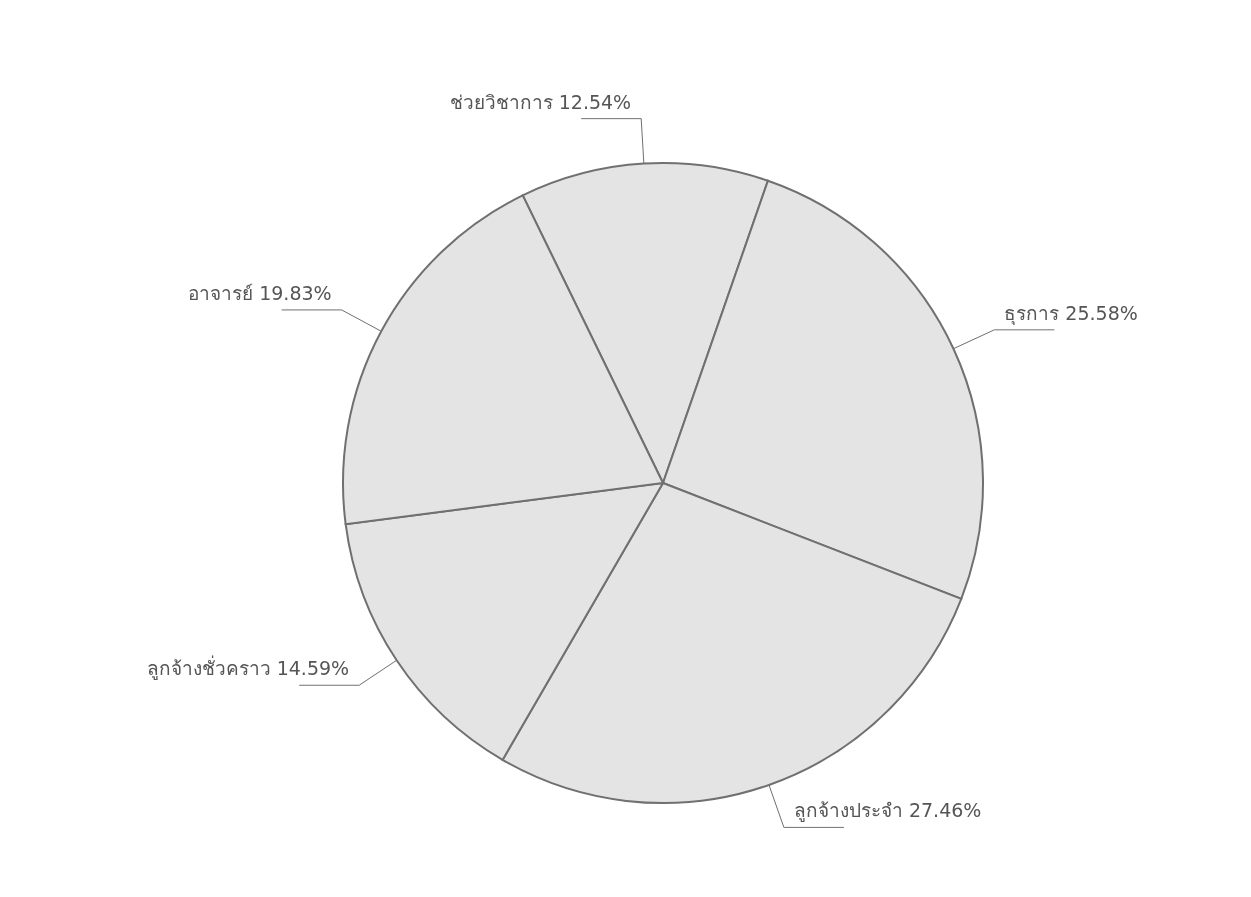 This screenshot has width=1251, height=897. I want to click on slice-label: ลูกจ้างชั่วคราว 14.59%, so click(248, 668).